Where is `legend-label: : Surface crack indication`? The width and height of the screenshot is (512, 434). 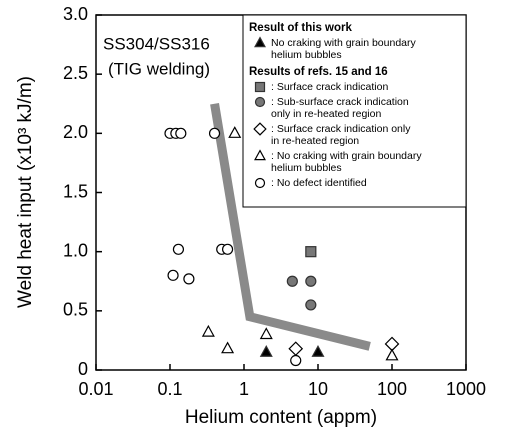
legend-label: : Surface crack indication is located at coordinates (329, 87).